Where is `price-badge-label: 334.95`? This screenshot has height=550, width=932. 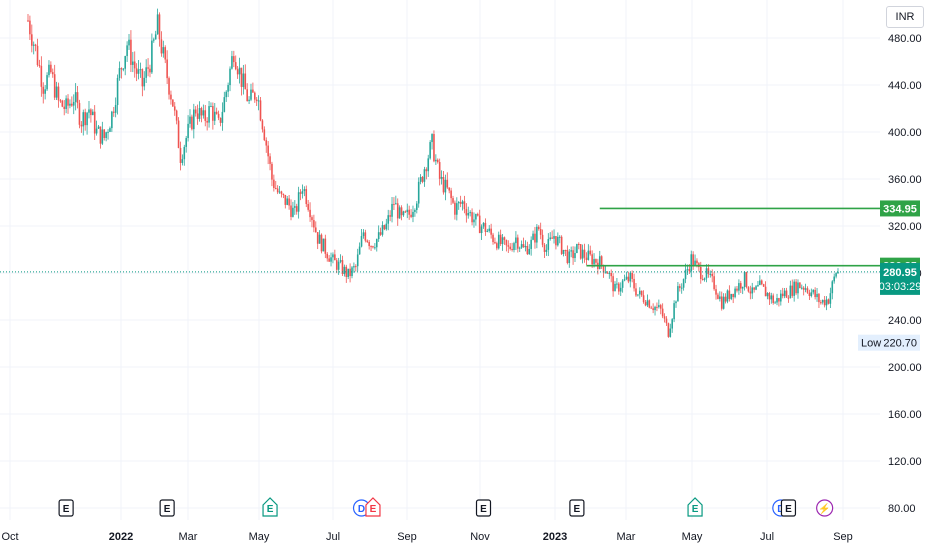
price-badge-label: 334.95 is located at coordinates (900, 209).